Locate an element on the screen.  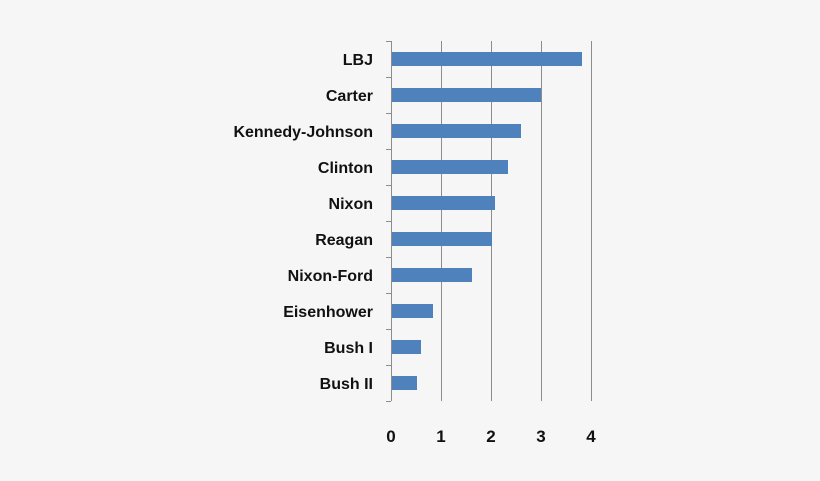
tick-labels: 0 1 2 3 4 is located at coordinates (491, 436).